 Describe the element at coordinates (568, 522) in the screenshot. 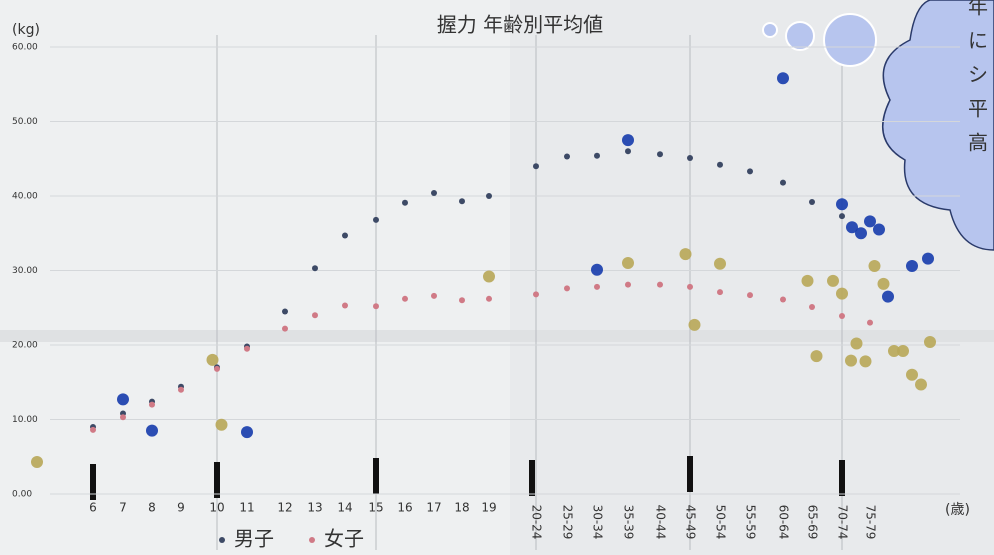

I see `x-tick-label: 25-29` at that location.